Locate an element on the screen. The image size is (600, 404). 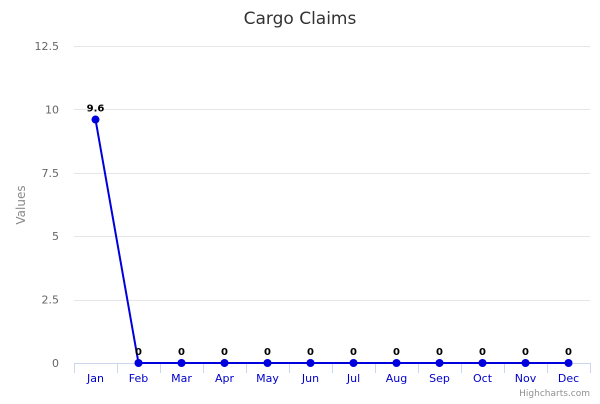
x-tick-label: Jan is located at coordinates (95, 378).